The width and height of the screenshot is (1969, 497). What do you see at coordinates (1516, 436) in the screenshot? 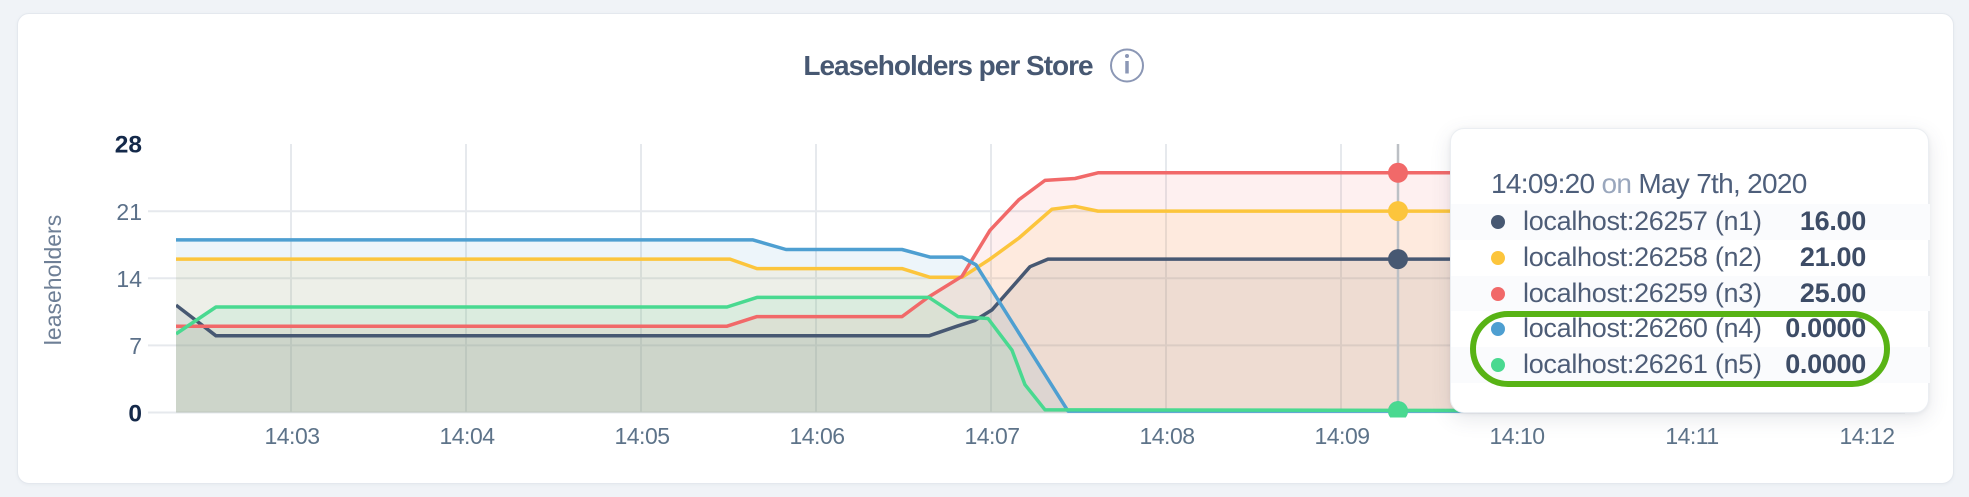
I see `svg-text: 14:10` at bounding box center [1516, 436].